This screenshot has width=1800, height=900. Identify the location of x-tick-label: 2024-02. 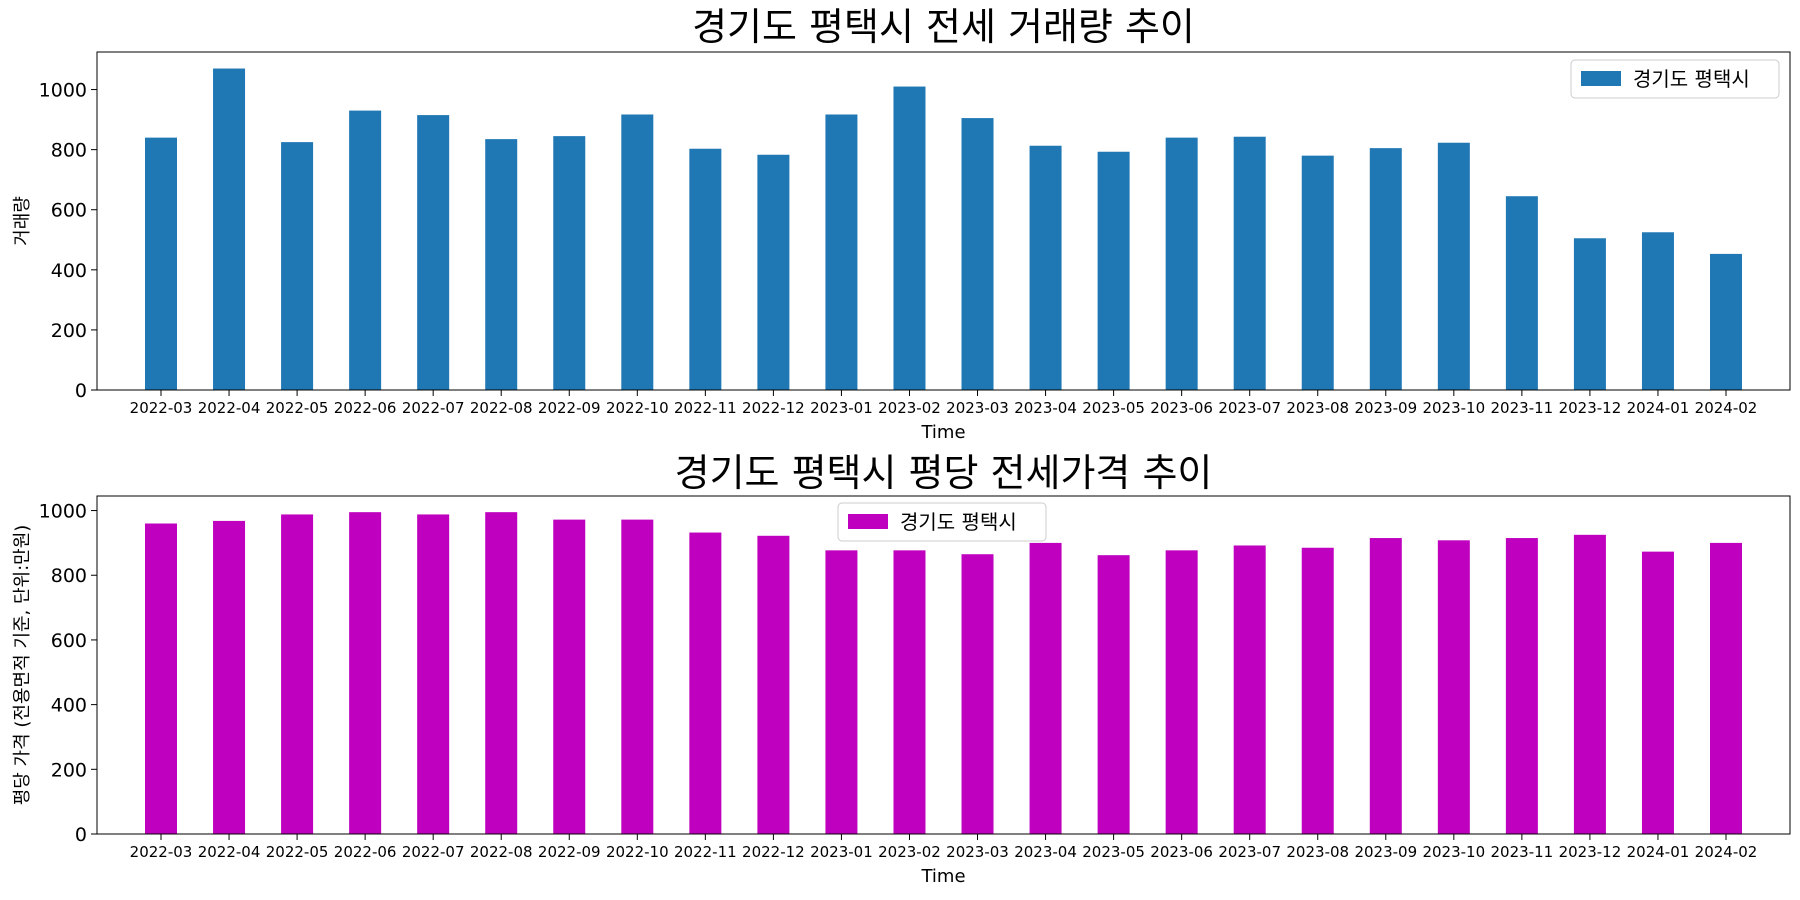
(1726, 408).